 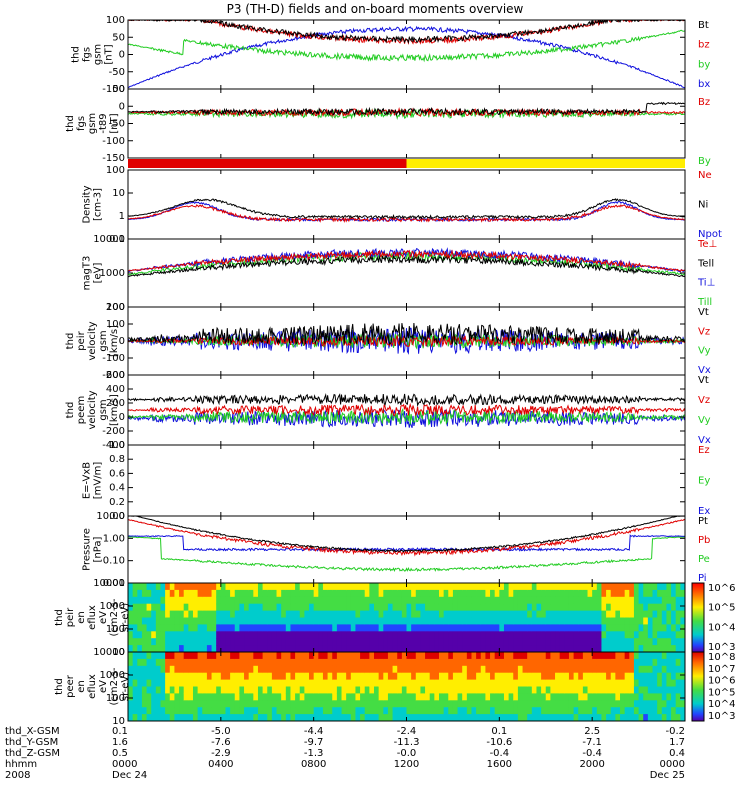 I want to click on legend-entry: Pb, so click(x=704, y=540).